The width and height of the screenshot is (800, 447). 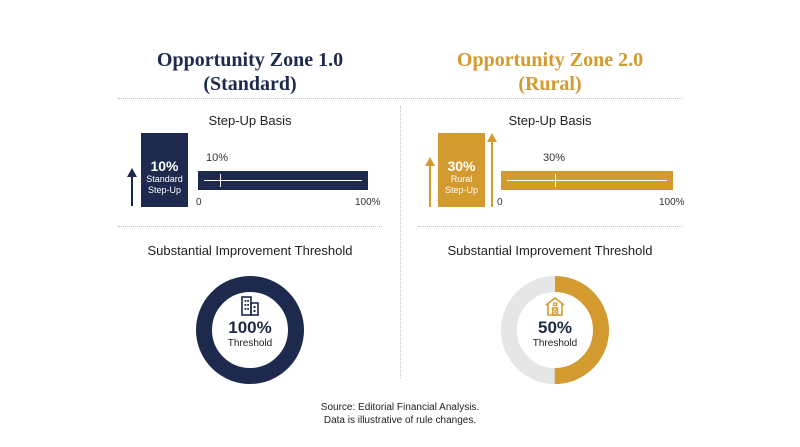 I want to click on zone1-ring-percent: 100%, so click(x=250, y=327).